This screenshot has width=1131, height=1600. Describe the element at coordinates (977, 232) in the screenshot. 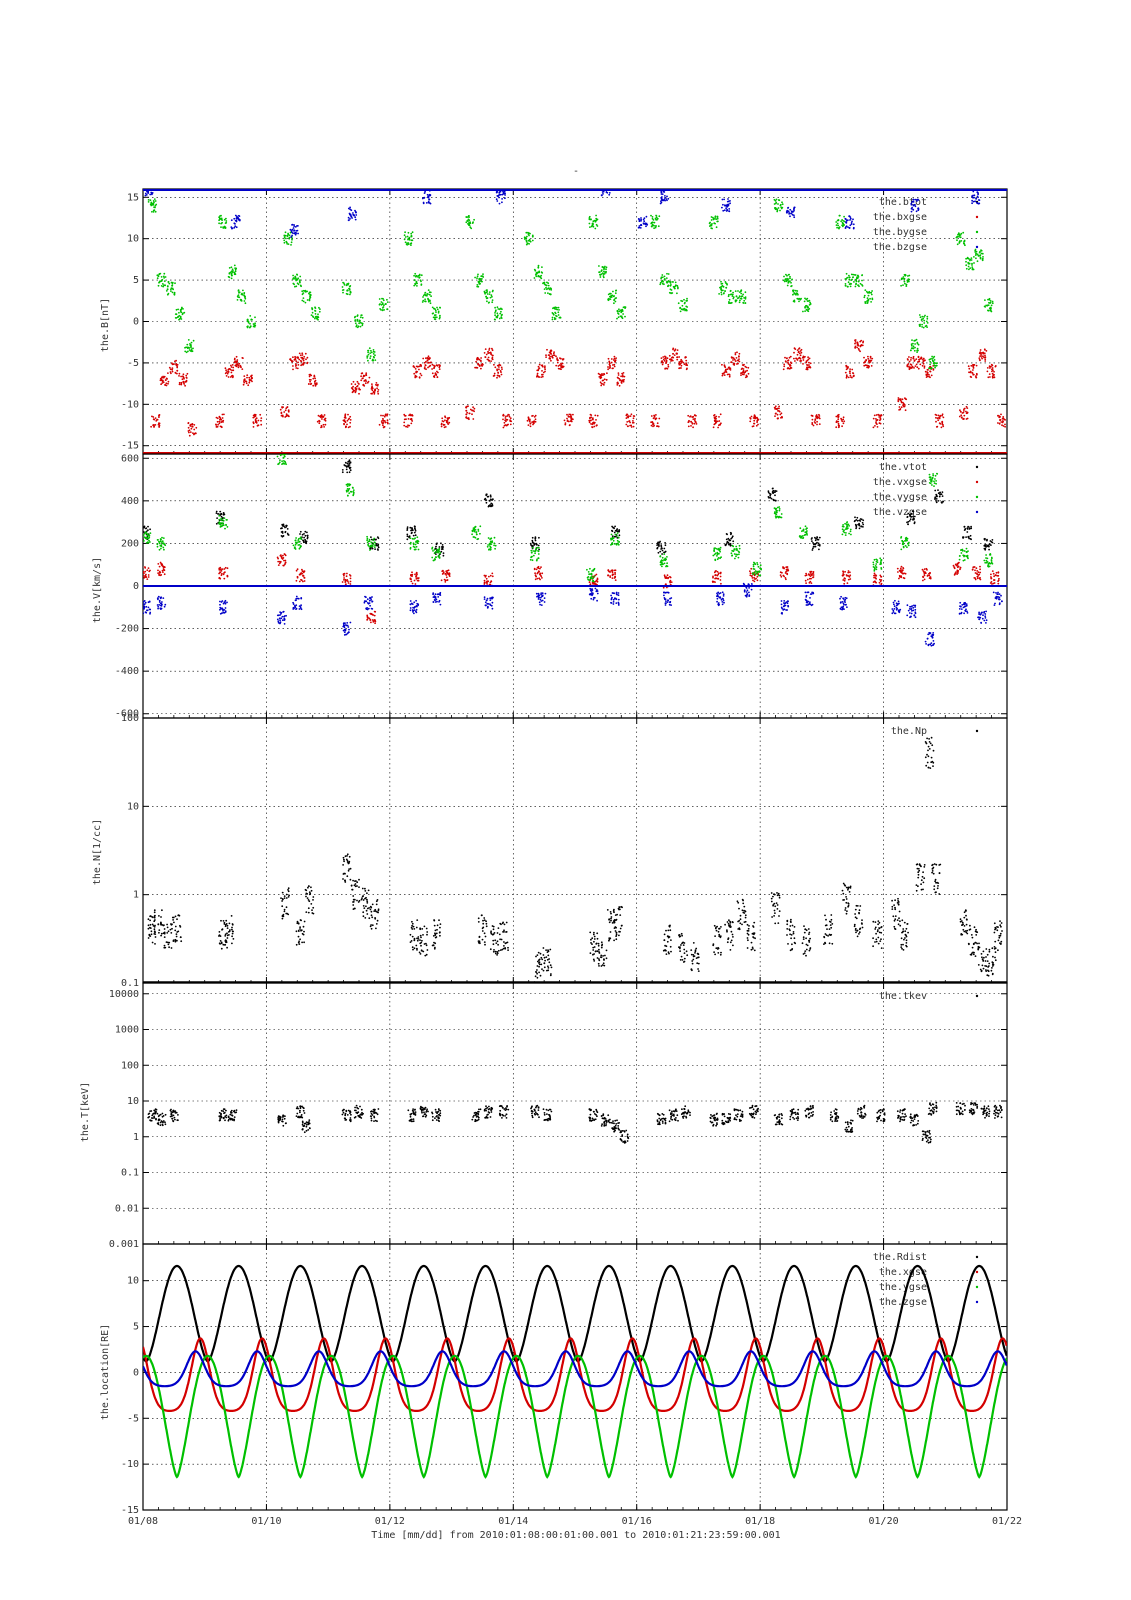

I see `legend-marker` at that location.